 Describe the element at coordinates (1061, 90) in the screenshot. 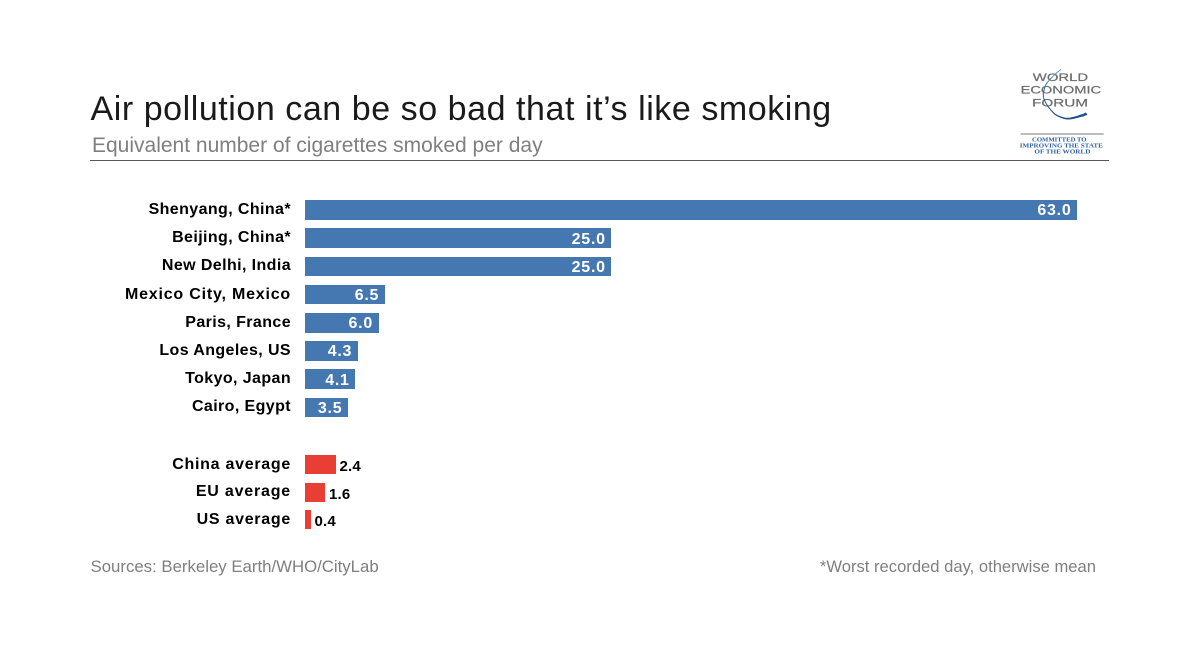

I see `svg-text: ECONOMIC` at that location.